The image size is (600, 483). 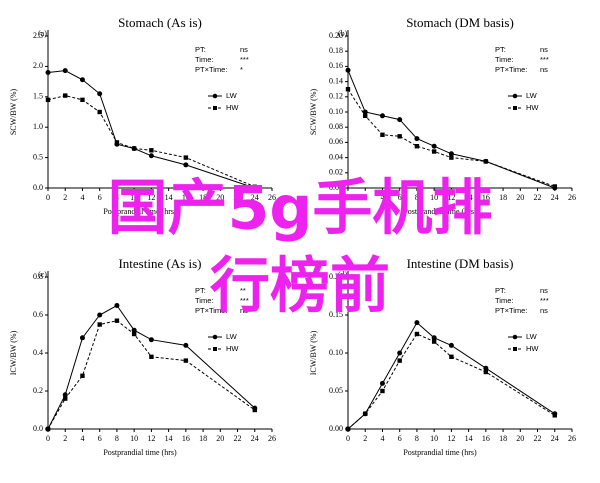 I want to click on y-tick-label: 1.0, so click(x=38, y=126).